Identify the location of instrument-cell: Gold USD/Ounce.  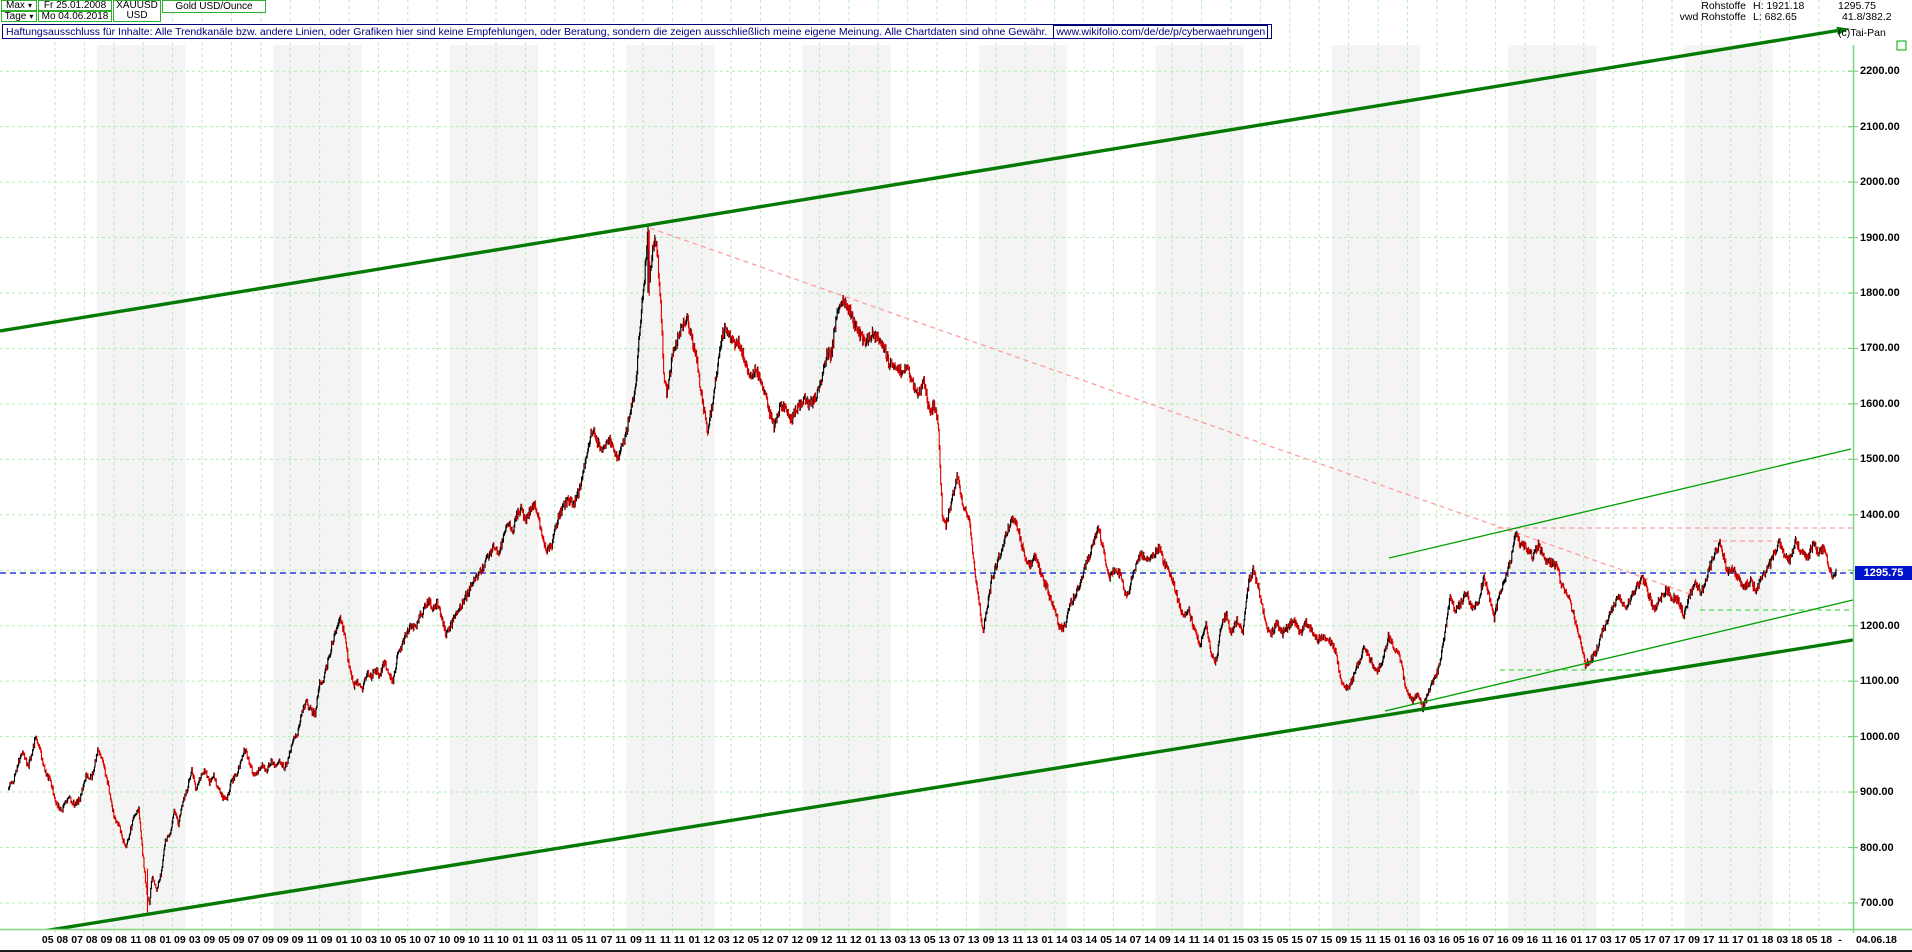
(214, 6).